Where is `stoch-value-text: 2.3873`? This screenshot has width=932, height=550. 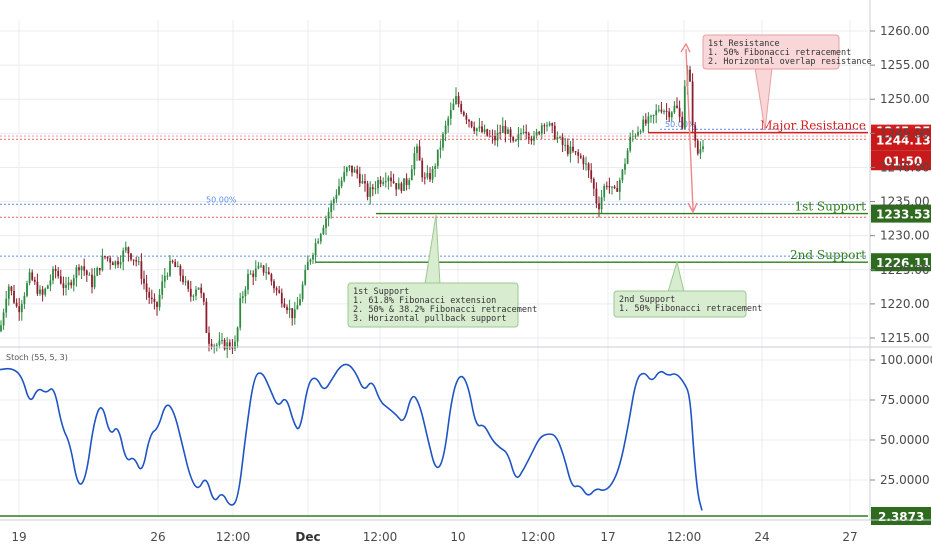 stoch-value-text: 2.3873 is located at coordinates (901, 517).